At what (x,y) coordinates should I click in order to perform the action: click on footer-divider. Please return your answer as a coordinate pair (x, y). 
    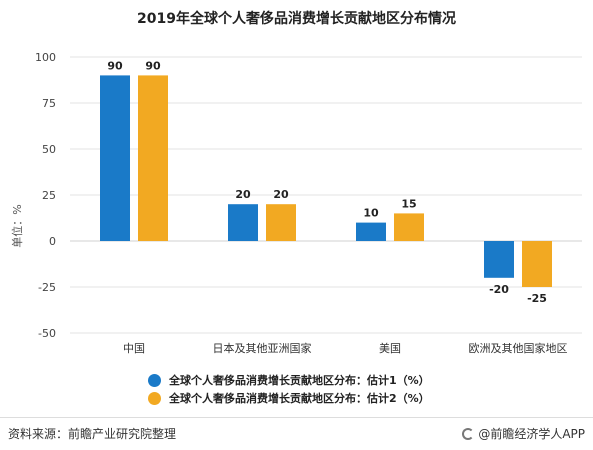
    Looking at the image, I should click on (296, 417).